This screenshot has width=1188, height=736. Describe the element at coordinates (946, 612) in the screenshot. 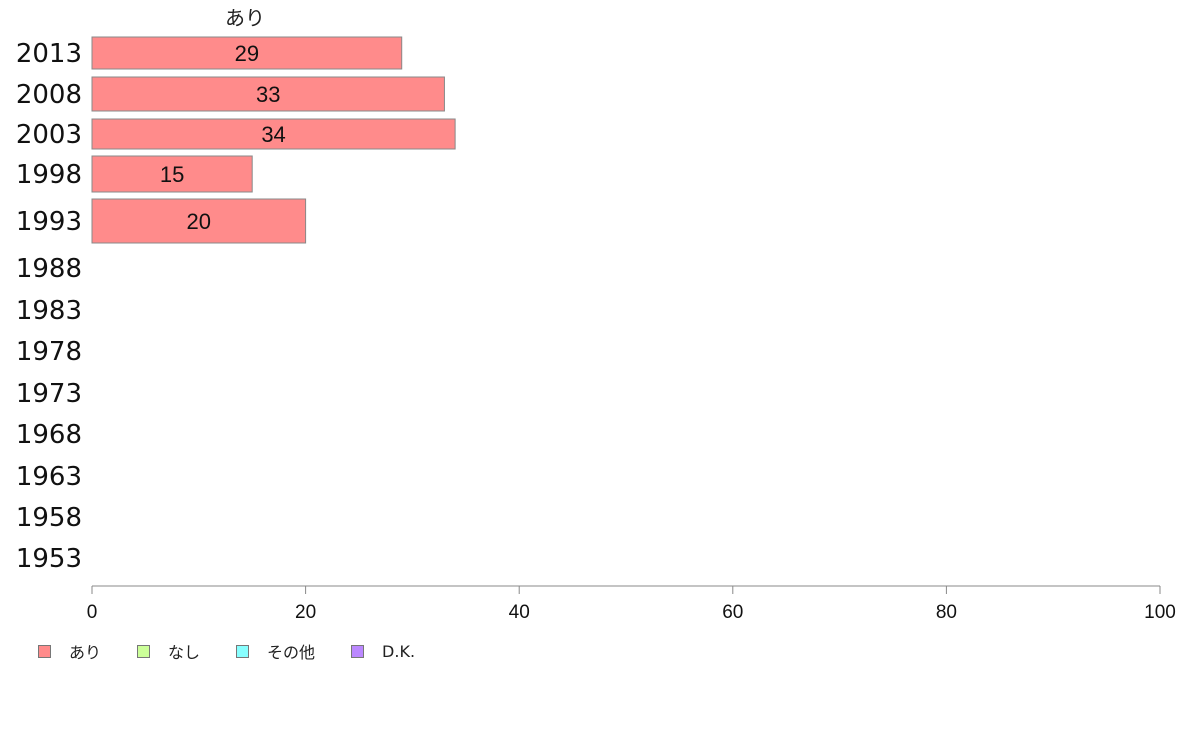

I see `x-tick-label: 80` at that location.